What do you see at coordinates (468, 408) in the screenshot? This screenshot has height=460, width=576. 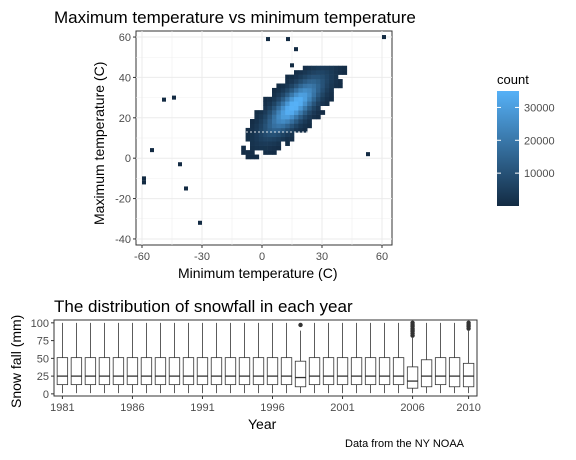 I see `boxplot-xtick-label: 2010` at bounding box center [468, 408].